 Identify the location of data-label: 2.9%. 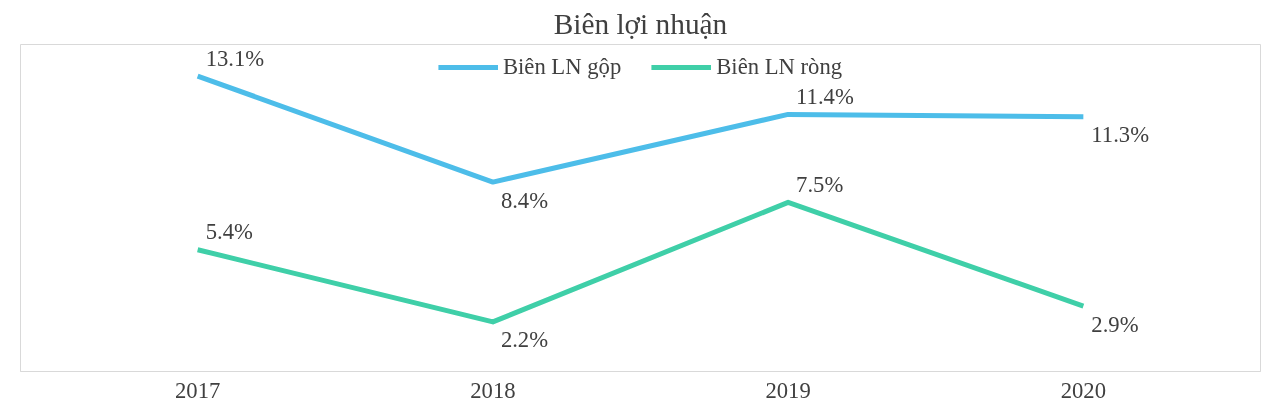
(1115, 324).